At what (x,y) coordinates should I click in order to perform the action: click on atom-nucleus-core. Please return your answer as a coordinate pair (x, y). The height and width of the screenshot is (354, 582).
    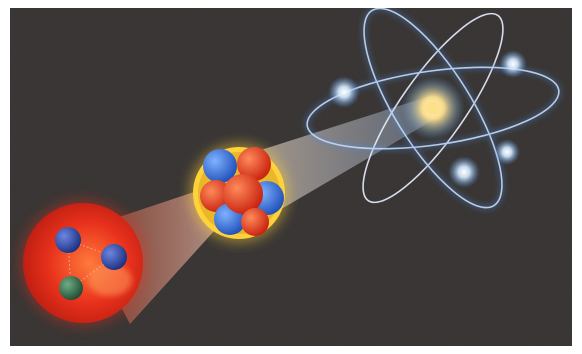
    Looking at the image, I should click on (433, 108).